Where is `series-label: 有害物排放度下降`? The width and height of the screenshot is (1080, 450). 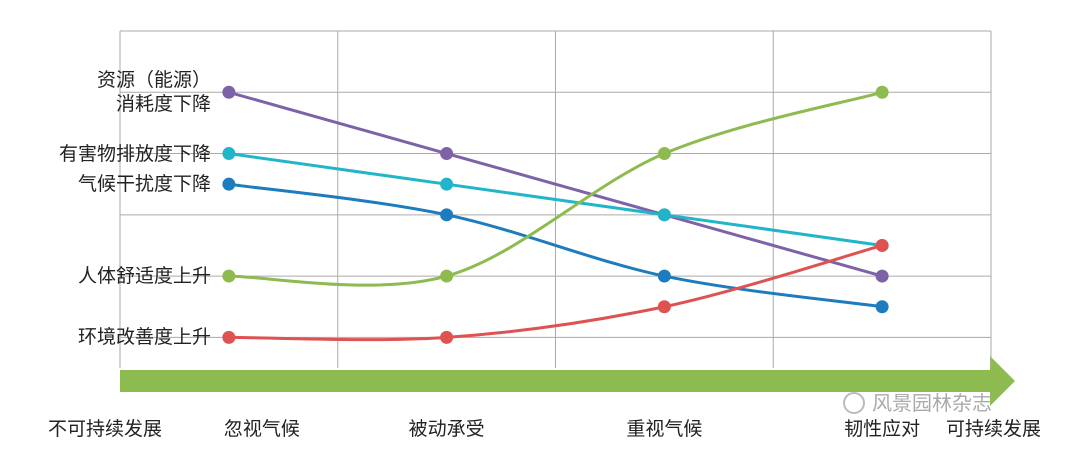
series-label: 有害物排放度下降 is located at coordinates (134, 153).